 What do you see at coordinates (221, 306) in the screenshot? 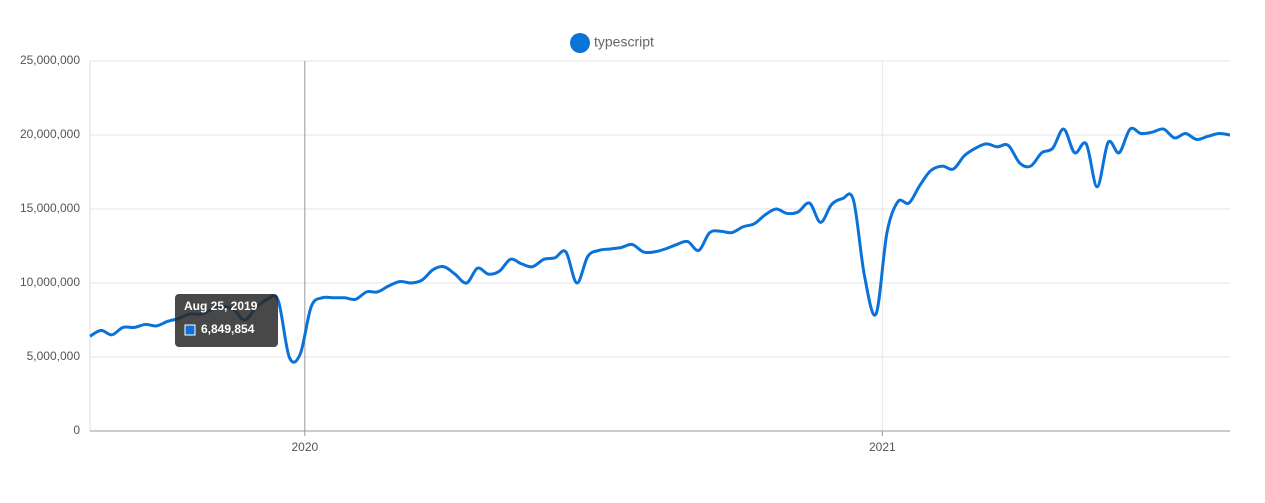
I see `tooltip-date: Aug 25, 2019` at bounding box center [221, 306].